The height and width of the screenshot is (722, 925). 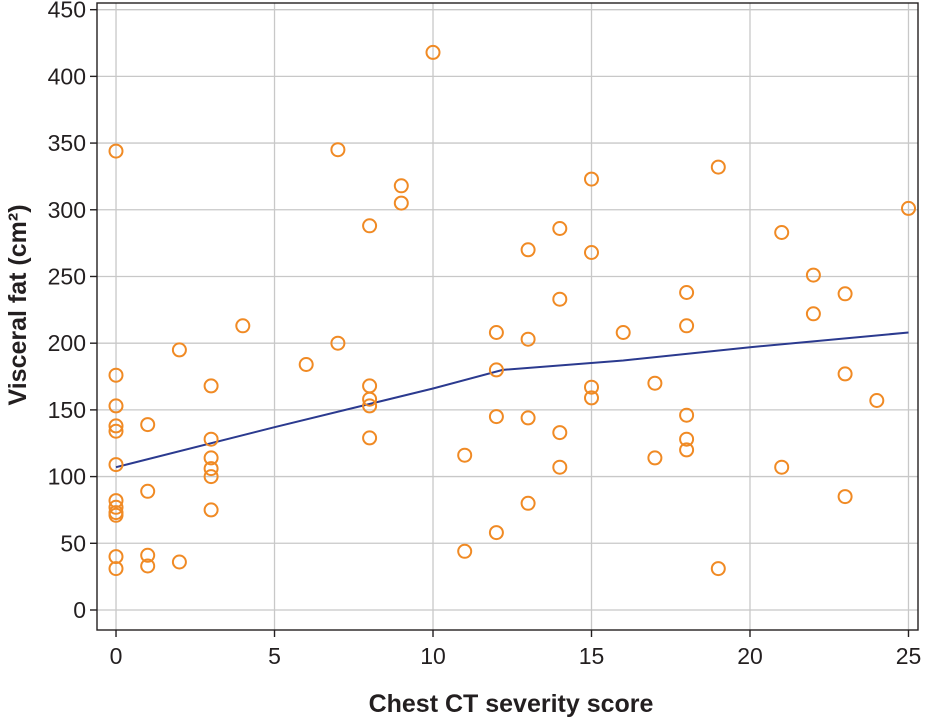 What do you see at coordinates (116, 656) in the screenshot?
I see `x-tick-label: 0` at bounding box center [116, 656].